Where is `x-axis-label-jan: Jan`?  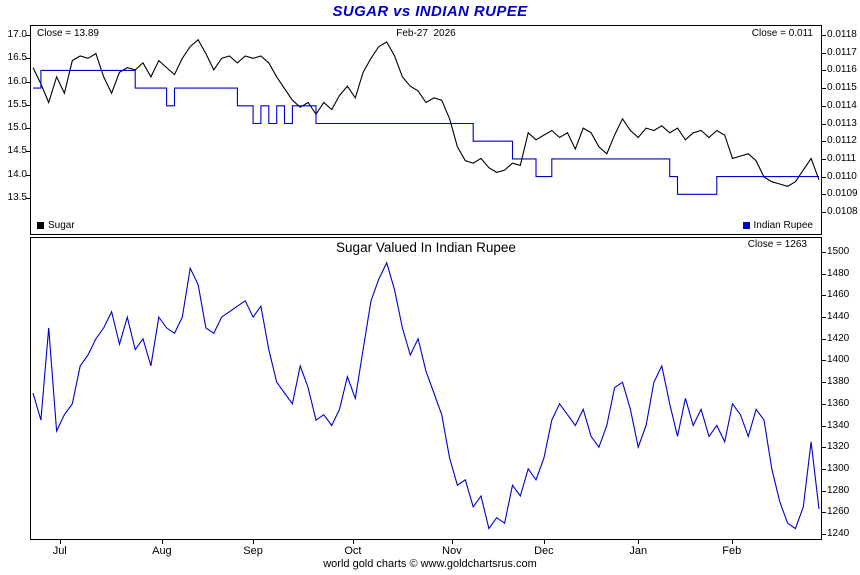 x-axis-label-jan: Jan is located at coordinates (638, 551).